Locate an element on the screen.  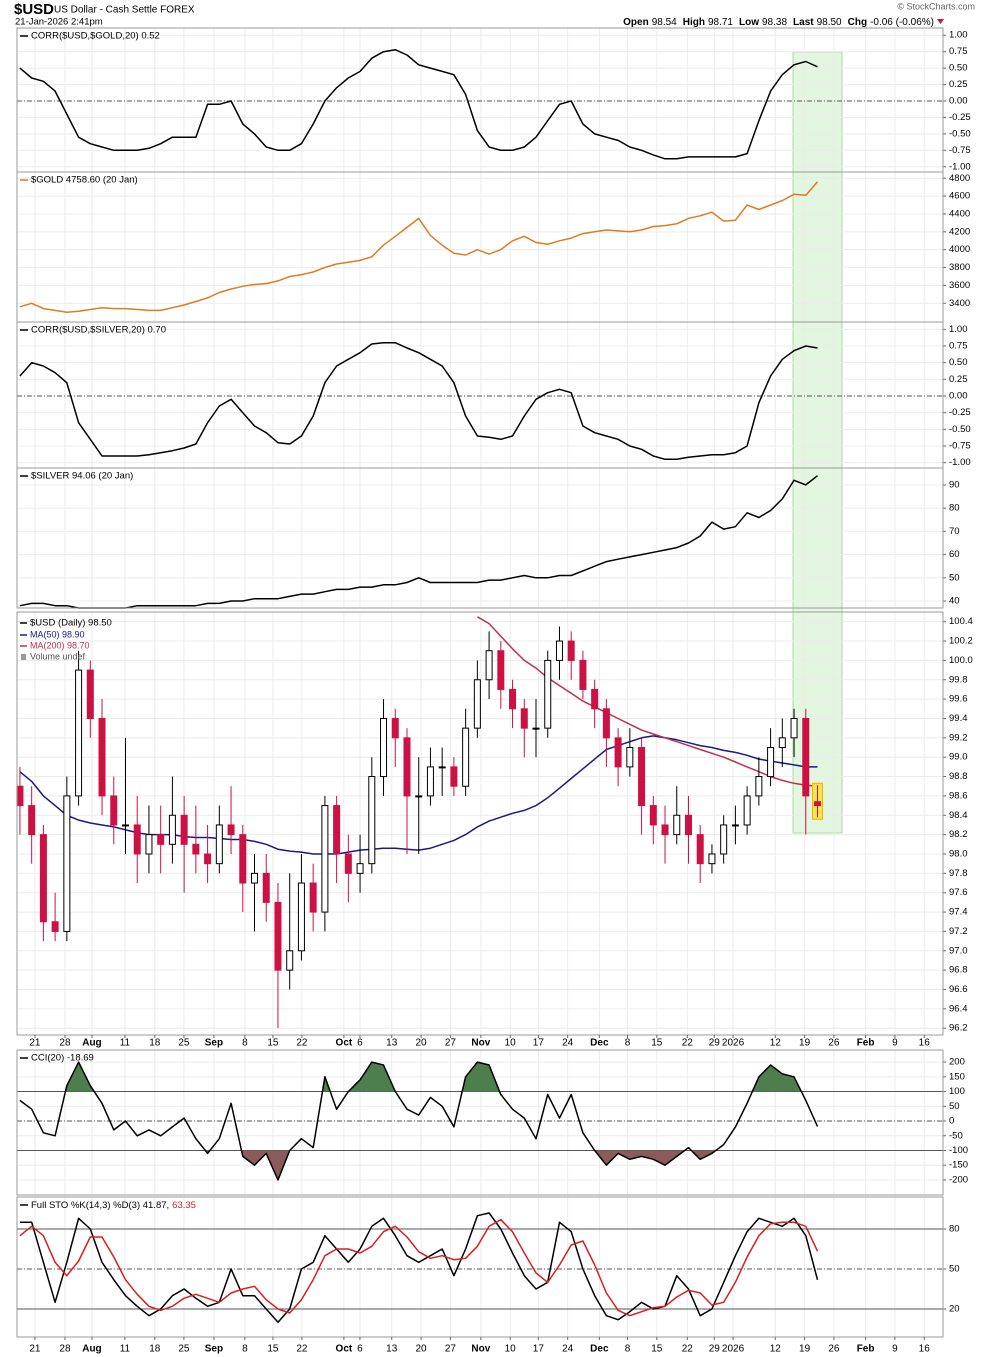
y-tick-label: 0.50 is located at coordinates (958, 362).